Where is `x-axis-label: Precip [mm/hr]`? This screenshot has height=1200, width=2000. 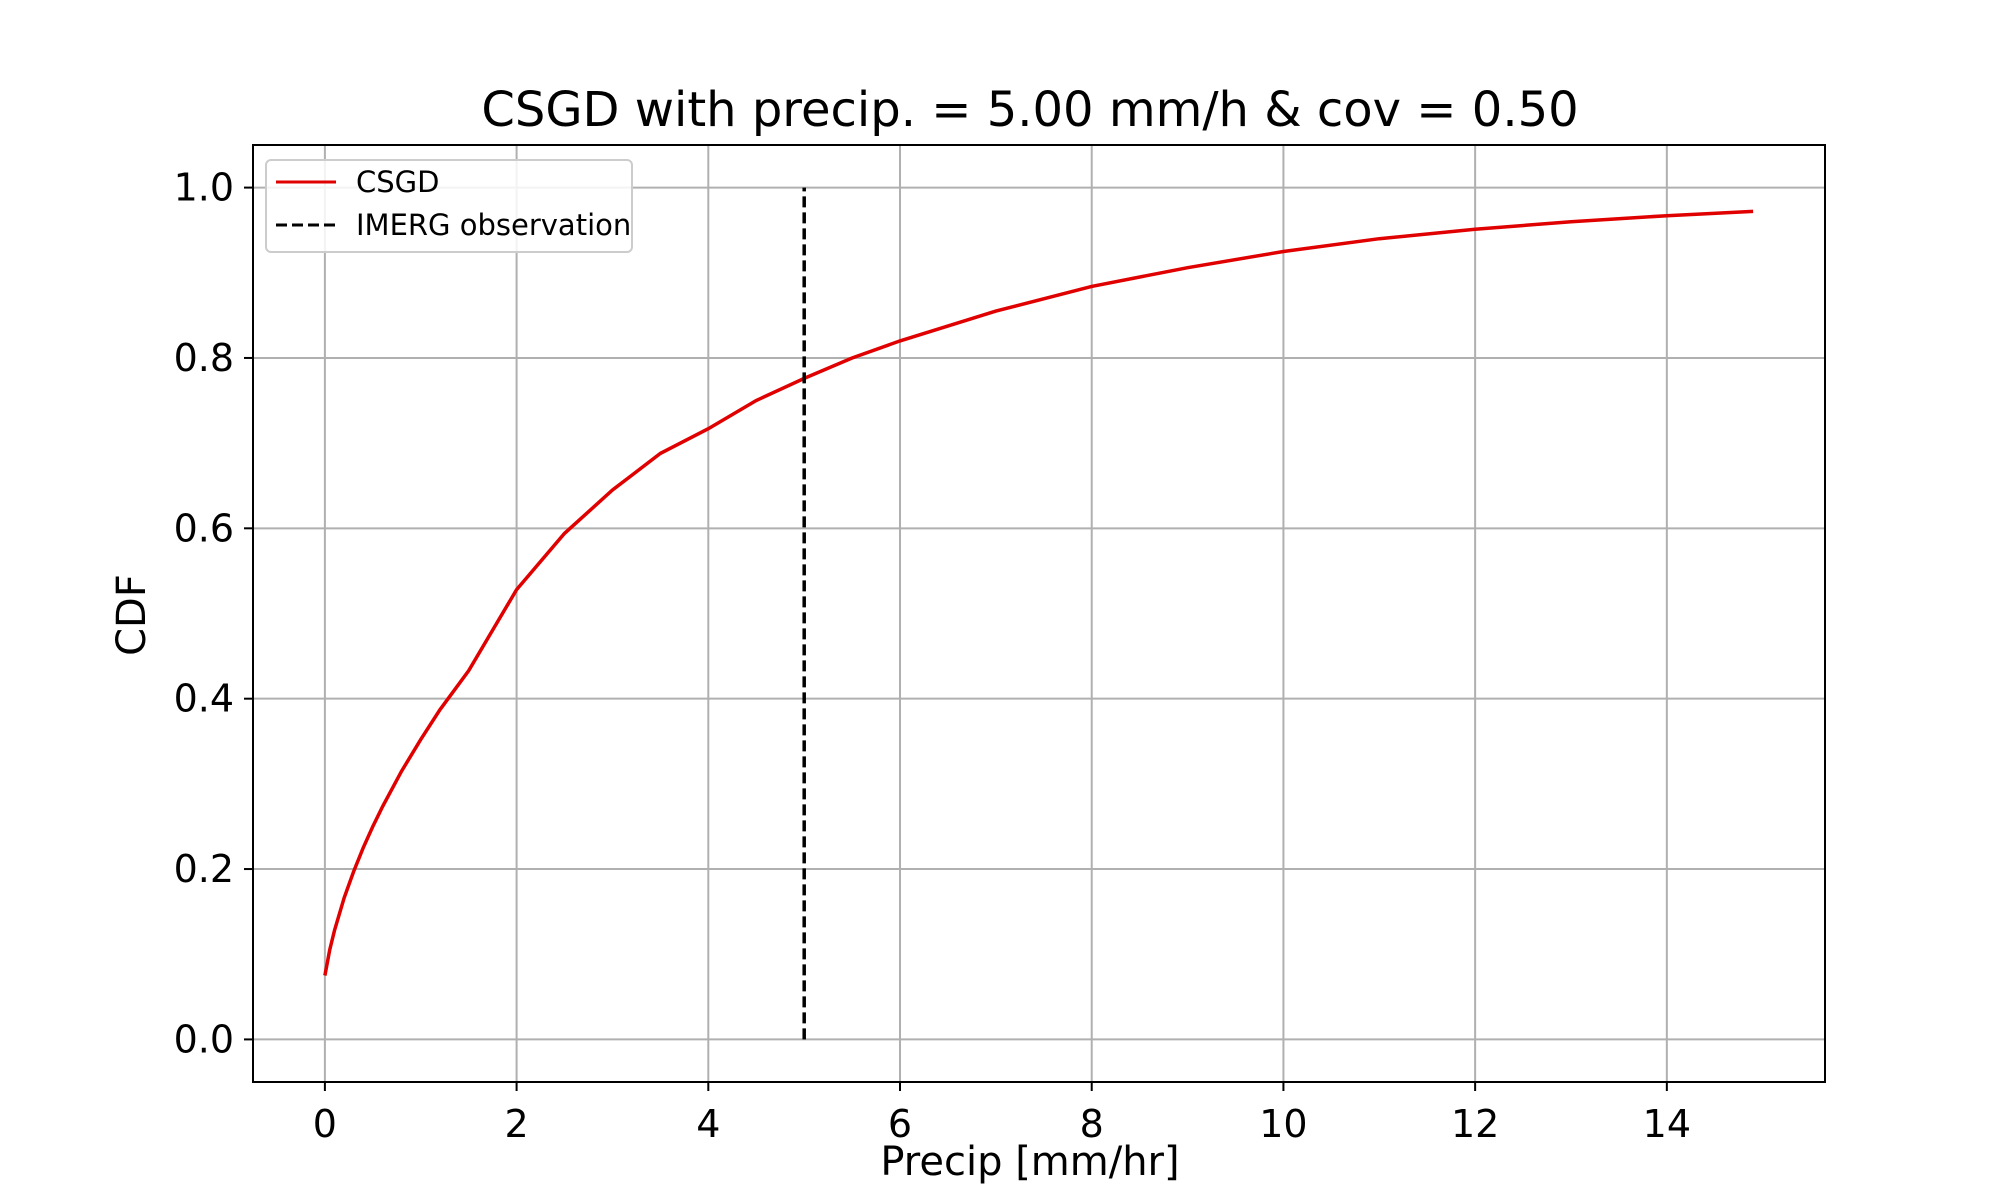
x-axis-label: Precip [mm/hr] is located at coordinates (1029, 1162).